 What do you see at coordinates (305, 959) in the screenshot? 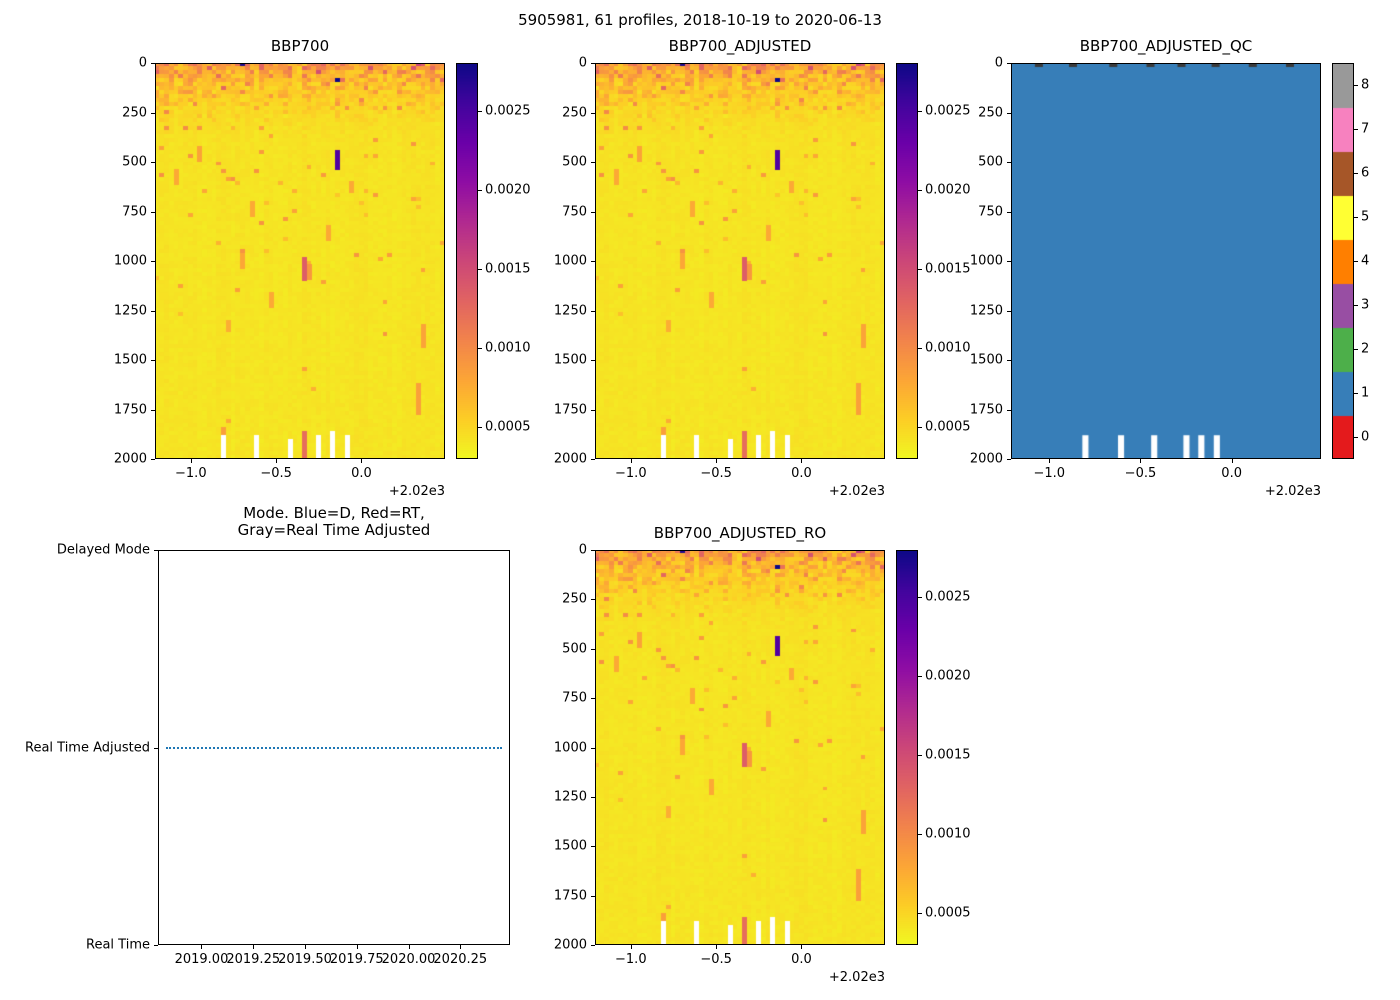
I see `x-tick-label: 2019.50` at bounding box center [305, 959].